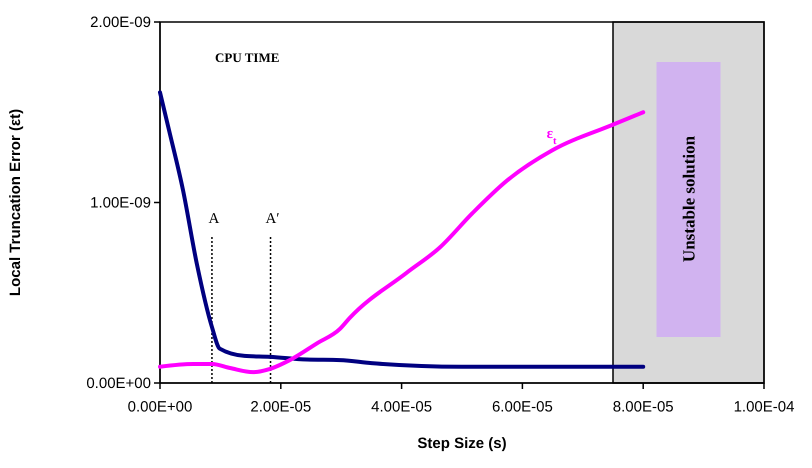 Image resolution: width=812 pixels, height=468 pixels. Describe the element at coordinates (764, 407) in the screenshot. I see `x-tick-label: 1.00E-04` at that location.